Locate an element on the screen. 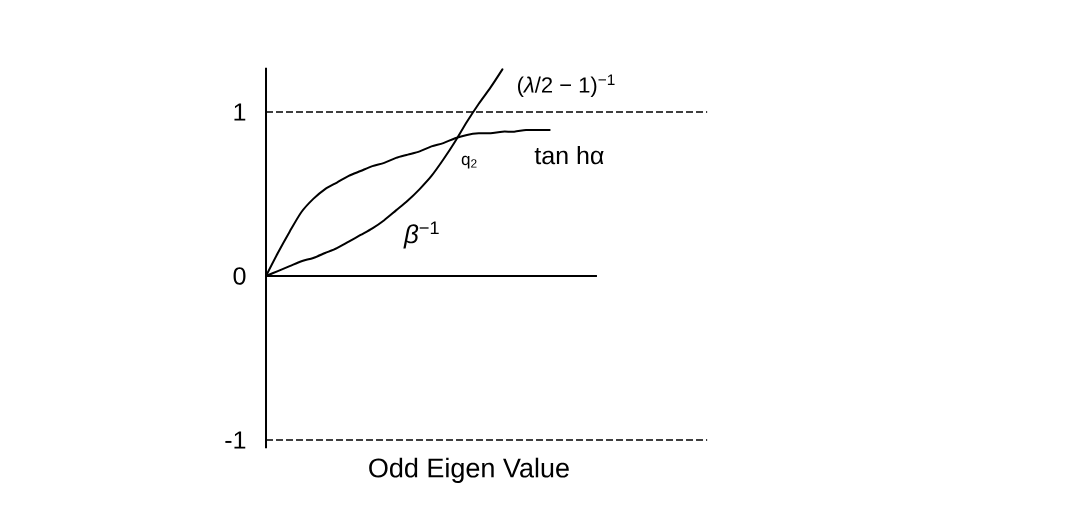 The width and height of the screenshot is (1089, 516). y-tick-label: -1 is located at coordinates (235, 440).